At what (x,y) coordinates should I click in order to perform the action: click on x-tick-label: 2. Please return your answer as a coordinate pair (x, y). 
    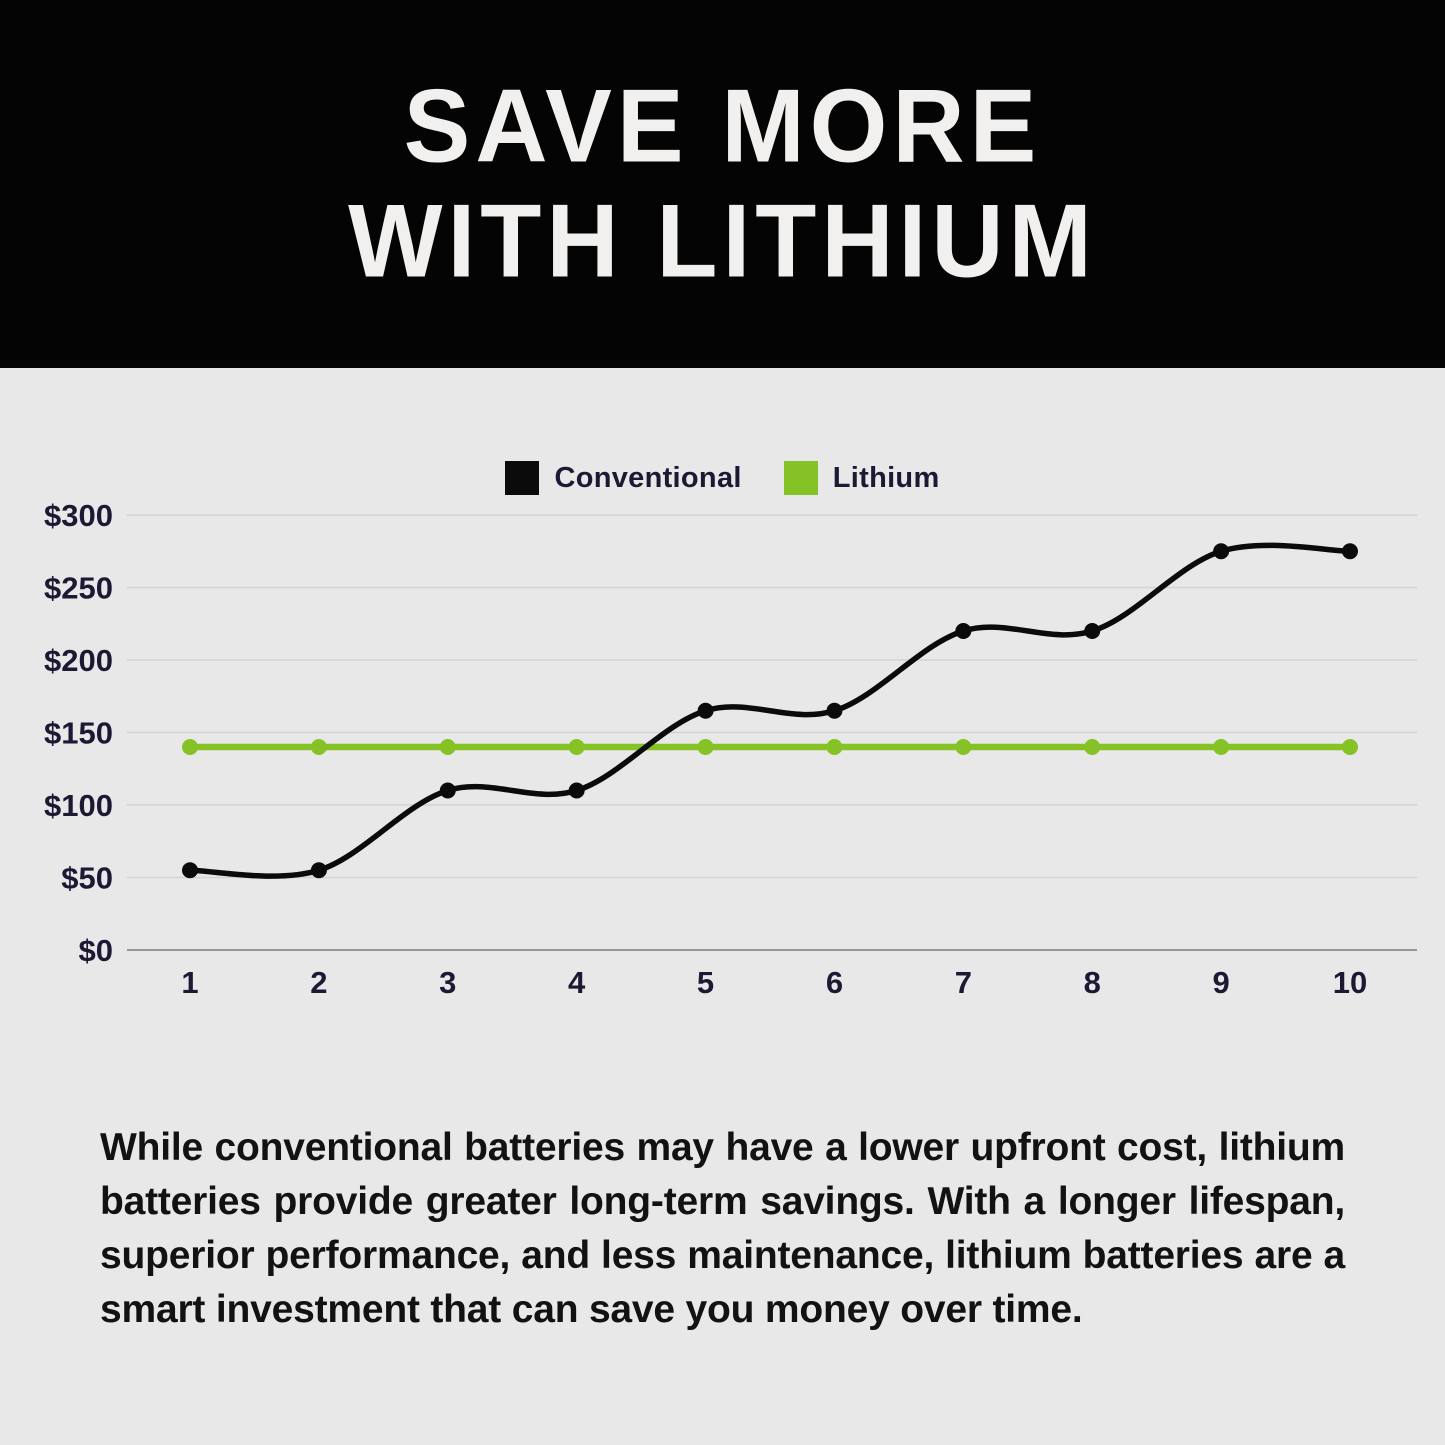
    Looking at the image, I should click on (318, 982).